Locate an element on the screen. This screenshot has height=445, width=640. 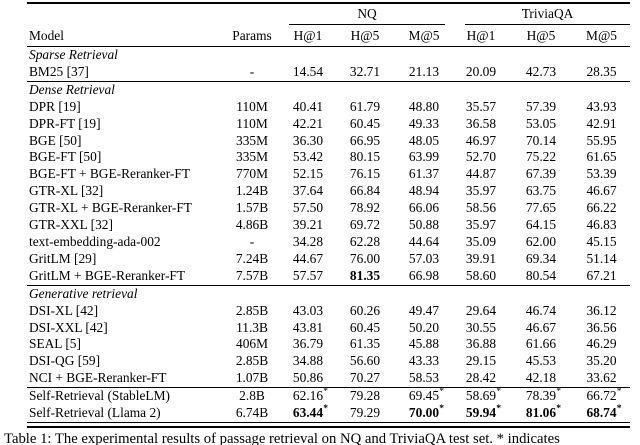
metric-cell: 67.21 is located at coordinates (602, 276).